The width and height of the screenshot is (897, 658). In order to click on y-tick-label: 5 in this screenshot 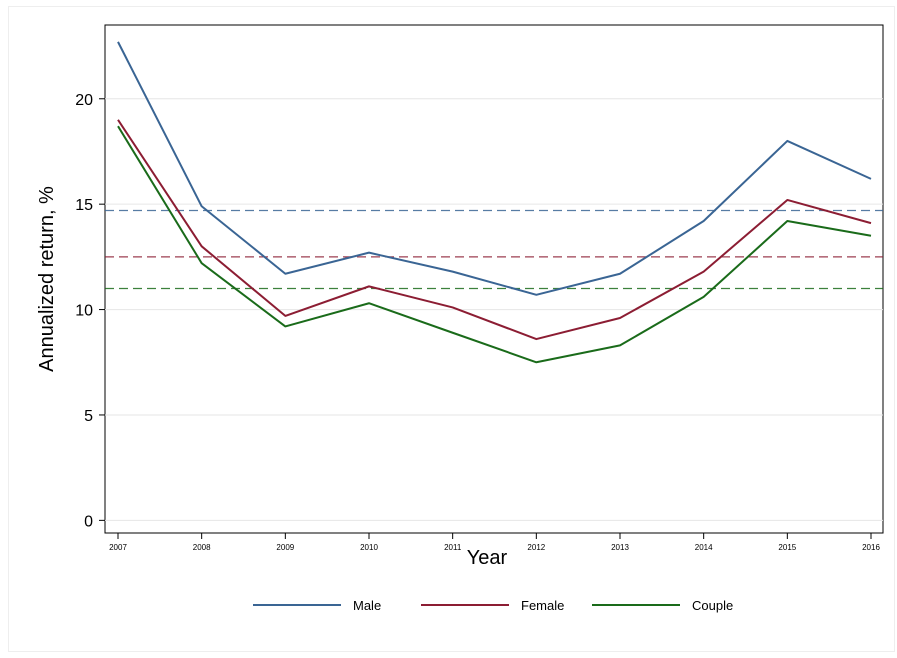, I will do `click(88, 416)`.